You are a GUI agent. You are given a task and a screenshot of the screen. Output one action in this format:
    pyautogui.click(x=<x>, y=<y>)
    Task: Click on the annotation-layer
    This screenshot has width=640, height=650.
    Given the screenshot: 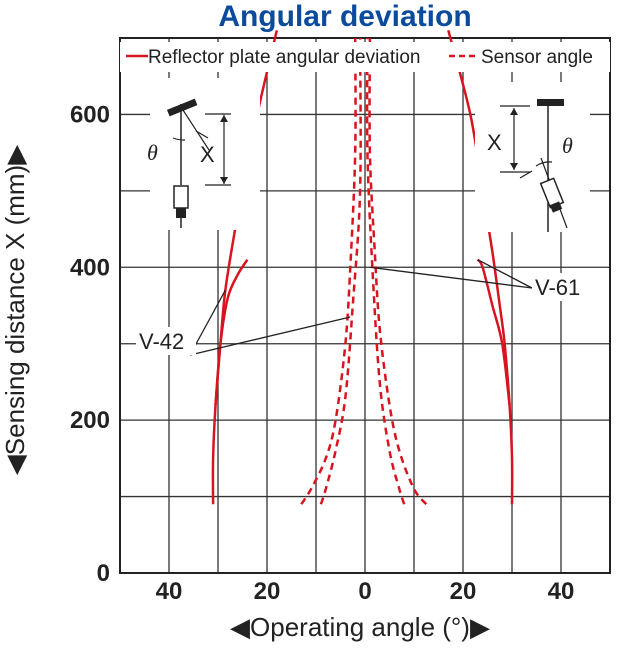 What is the action you would take?
    pyautogui.click(x=361, y=307)
    